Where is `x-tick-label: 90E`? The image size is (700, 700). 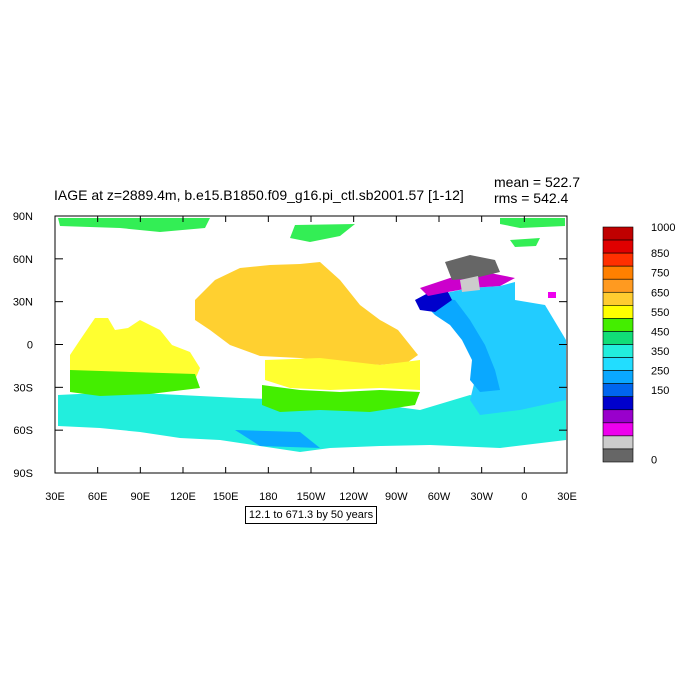
x-tick-label: 90E is located at coordinates (141, 497).